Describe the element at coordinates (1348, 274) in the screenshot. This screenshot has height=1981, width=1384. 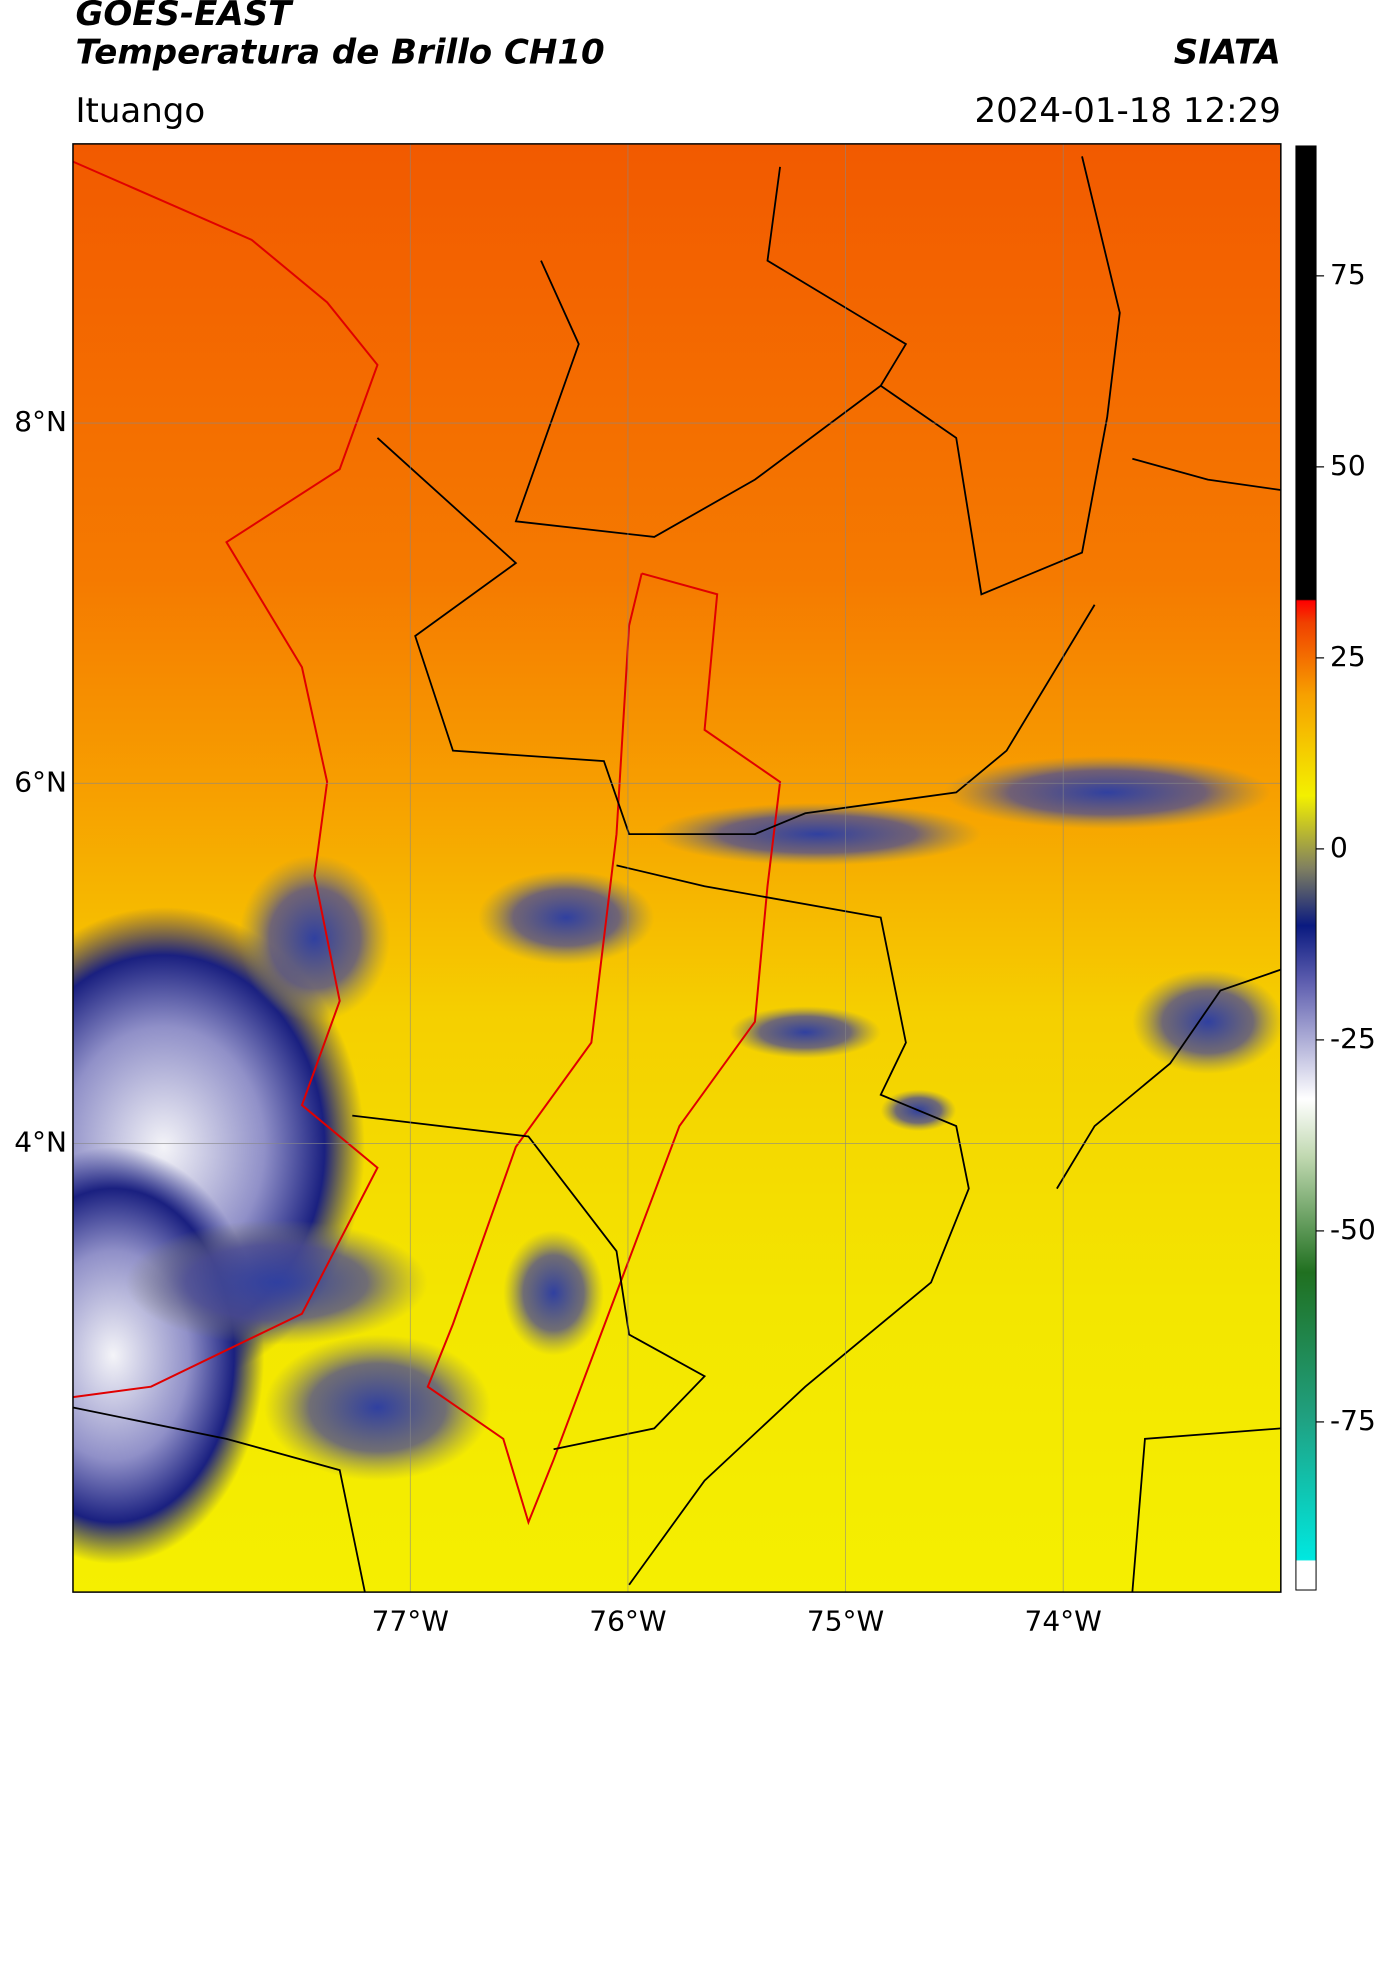
I see `colorbar-tick-label: 75` at that location.